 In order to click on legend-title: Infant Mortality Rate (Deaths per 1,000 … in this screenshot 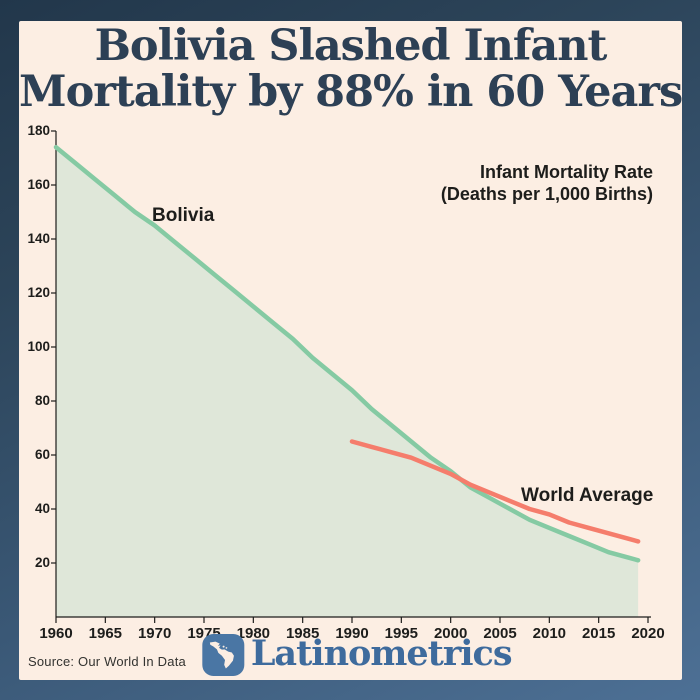, I will do `click(547, 183)`.